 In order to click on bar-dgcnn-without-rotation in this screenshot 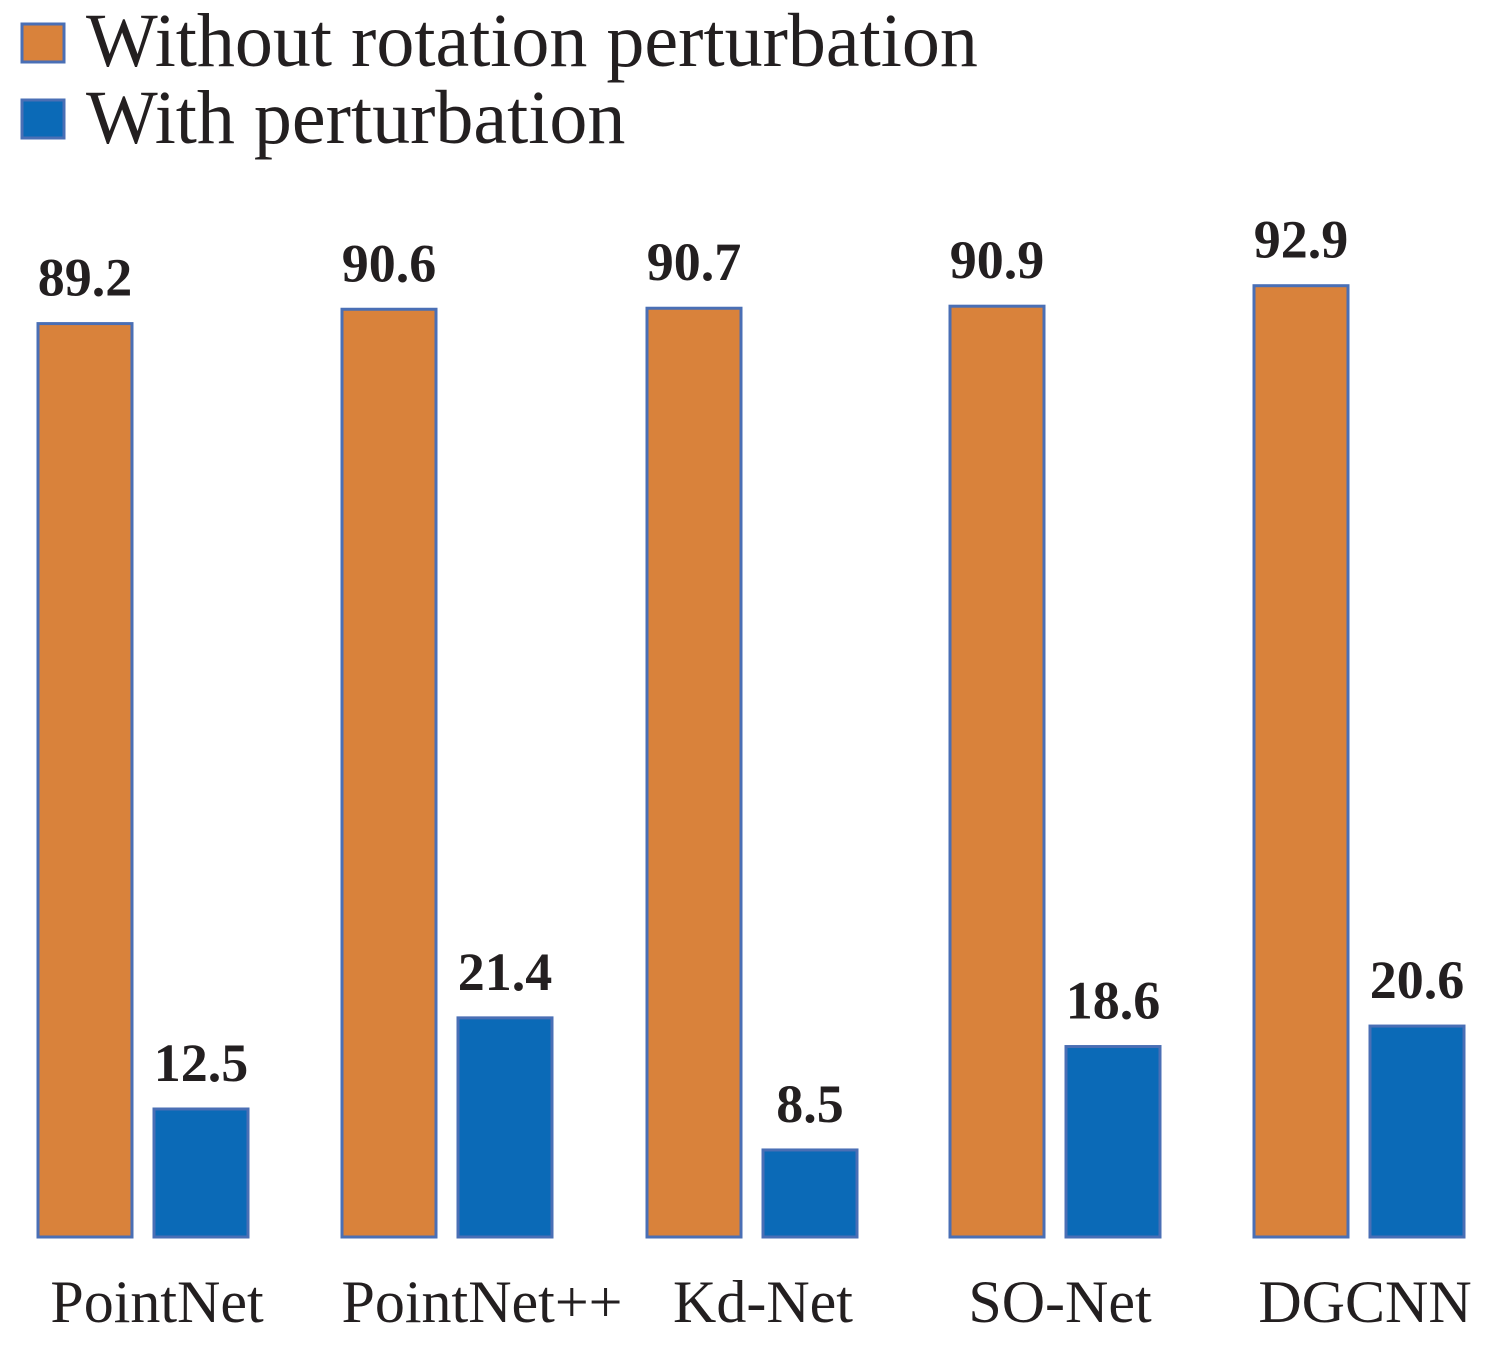, I will do `click(1301, 761)`.